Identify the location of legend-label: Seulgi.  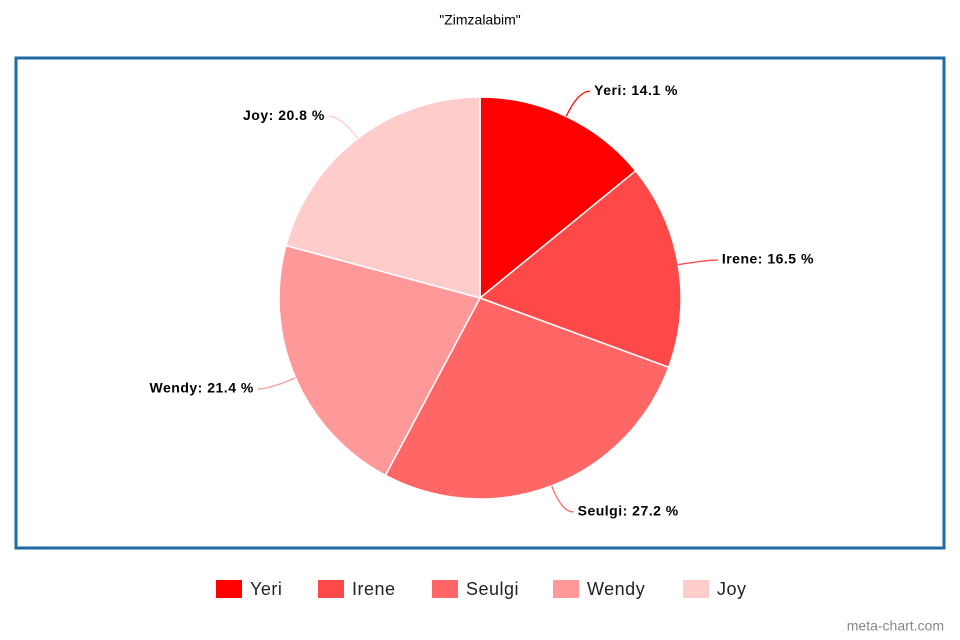
(492, 589).